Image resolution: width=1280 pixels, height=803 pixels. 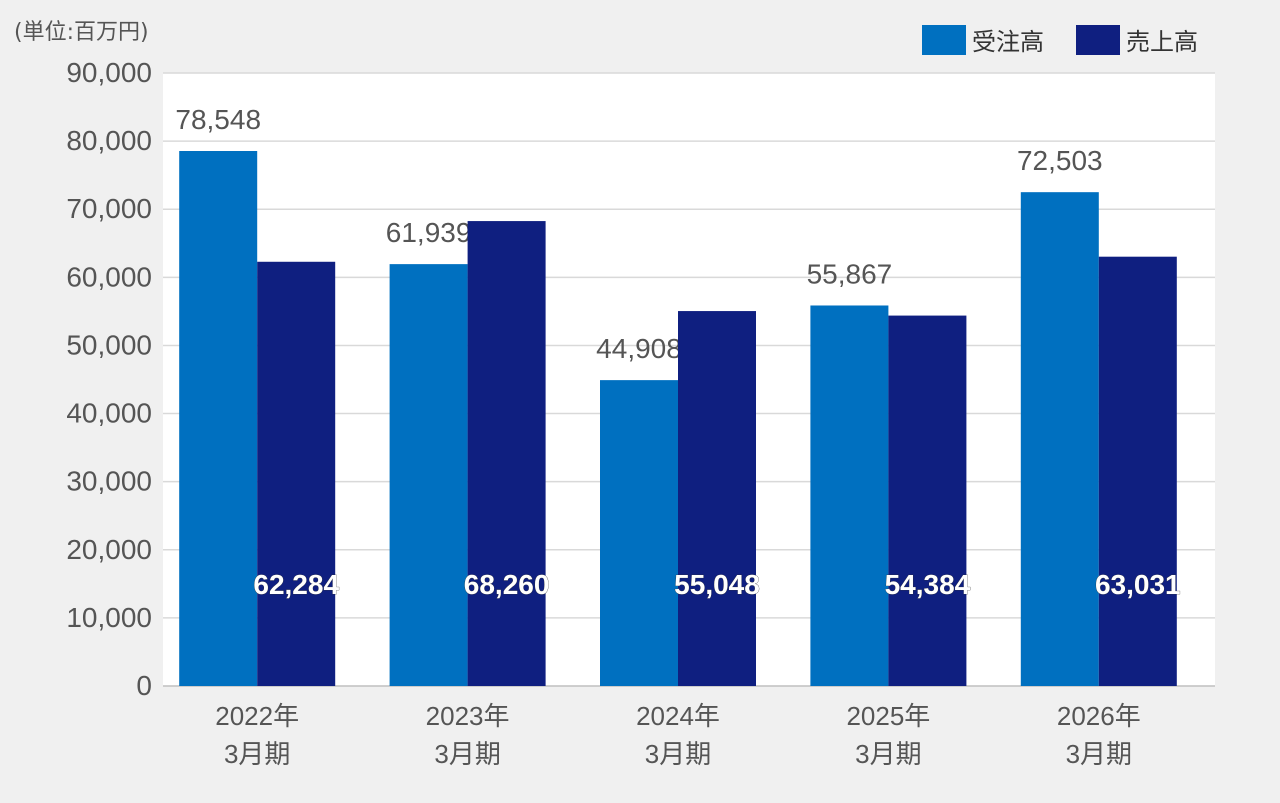 I want to click on y-tick-label: 90,000, so click(x=109, y=72).